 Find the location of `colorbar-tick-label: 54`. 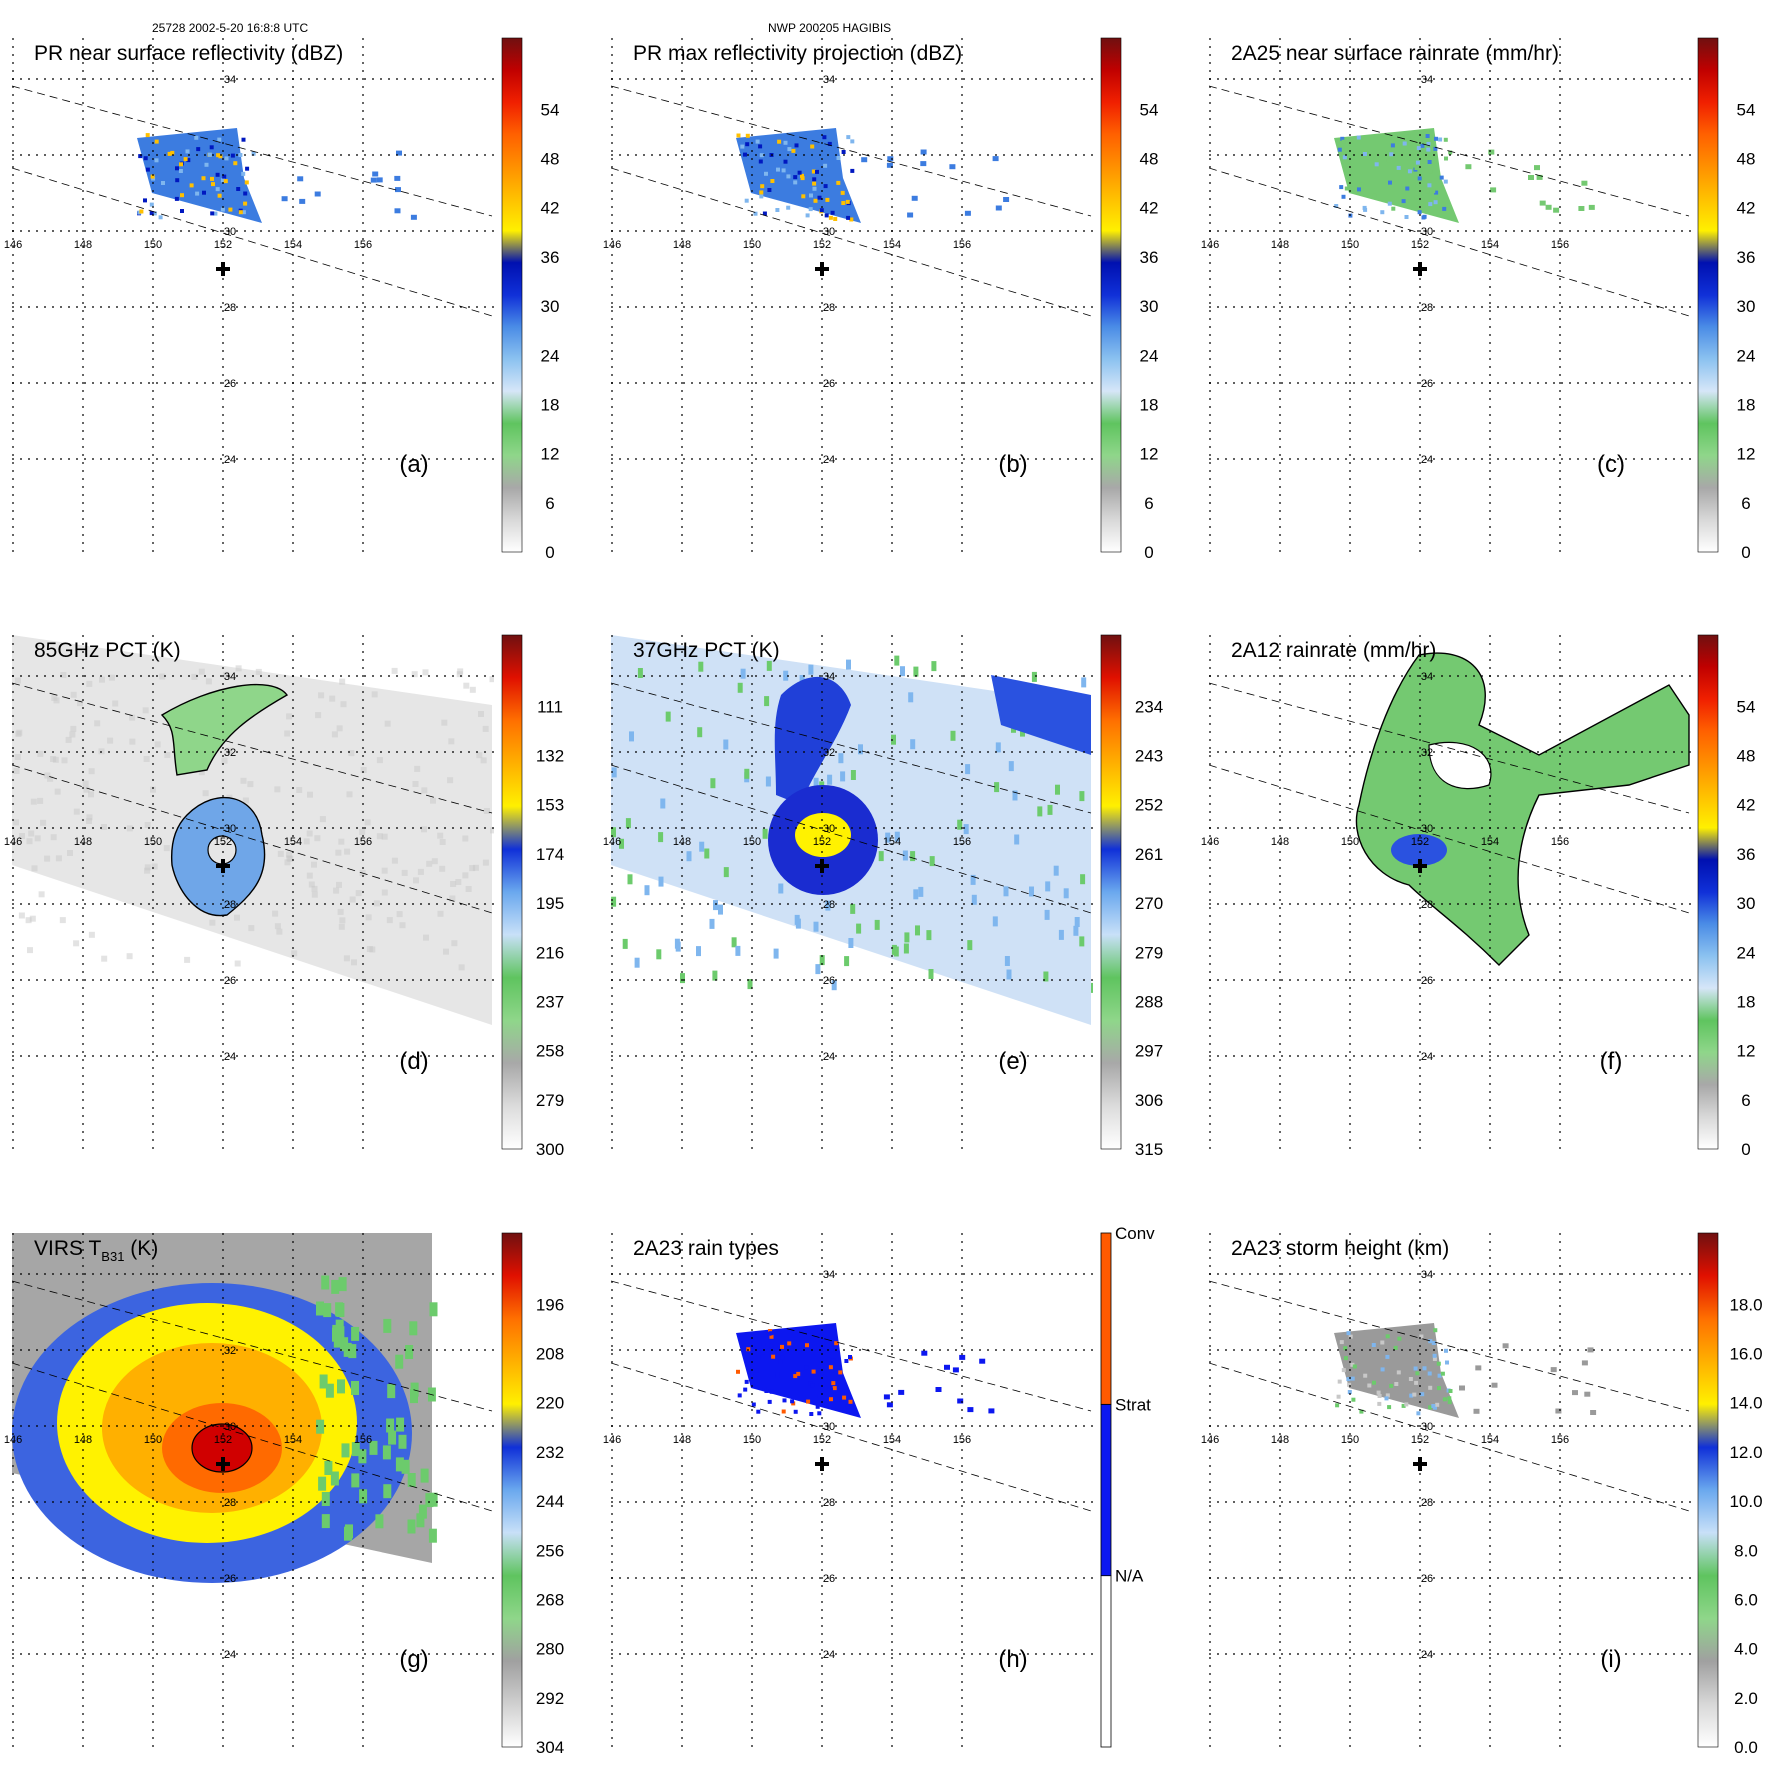

colorbar-tick-label: 54 is located at coordinates (1149, 109).